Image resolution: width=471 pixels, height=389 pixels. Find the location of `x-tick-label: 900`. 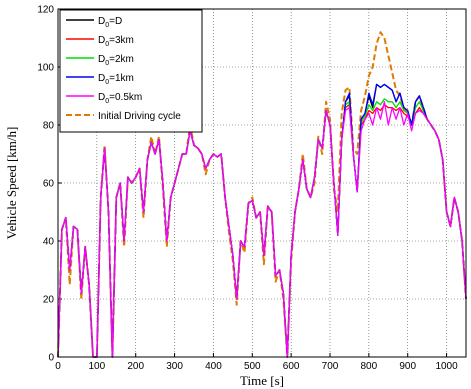

x-tick-label: 900 is located at coordinates (407, 366).